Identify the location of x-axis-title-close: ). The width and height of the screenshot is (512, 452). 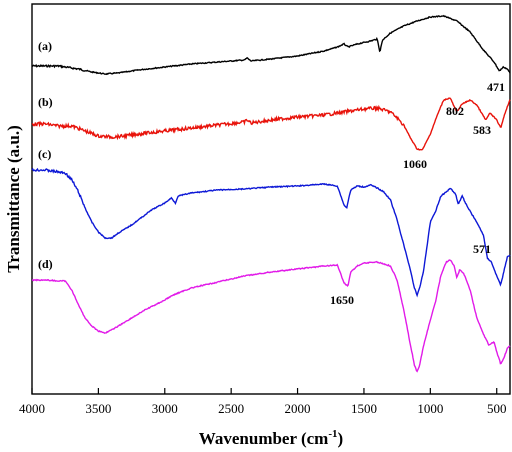
(341, 438).